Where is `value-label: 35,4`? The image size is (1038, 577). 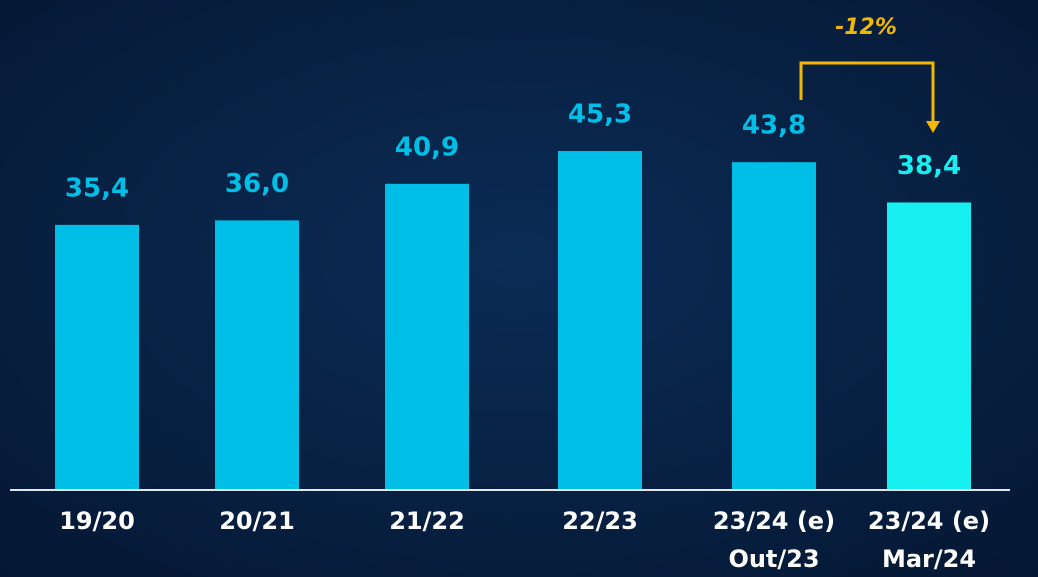 value-label: 35,4 is located at coordinates (97, 188).